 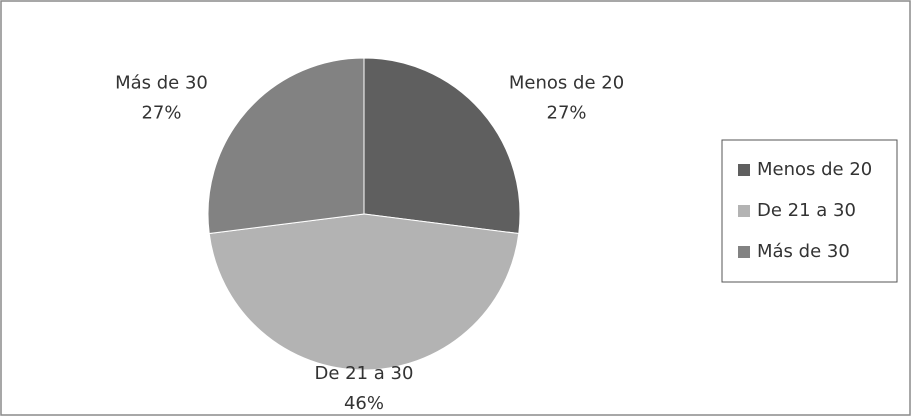 I want to click on legend-box, so click(x=809, y=211).